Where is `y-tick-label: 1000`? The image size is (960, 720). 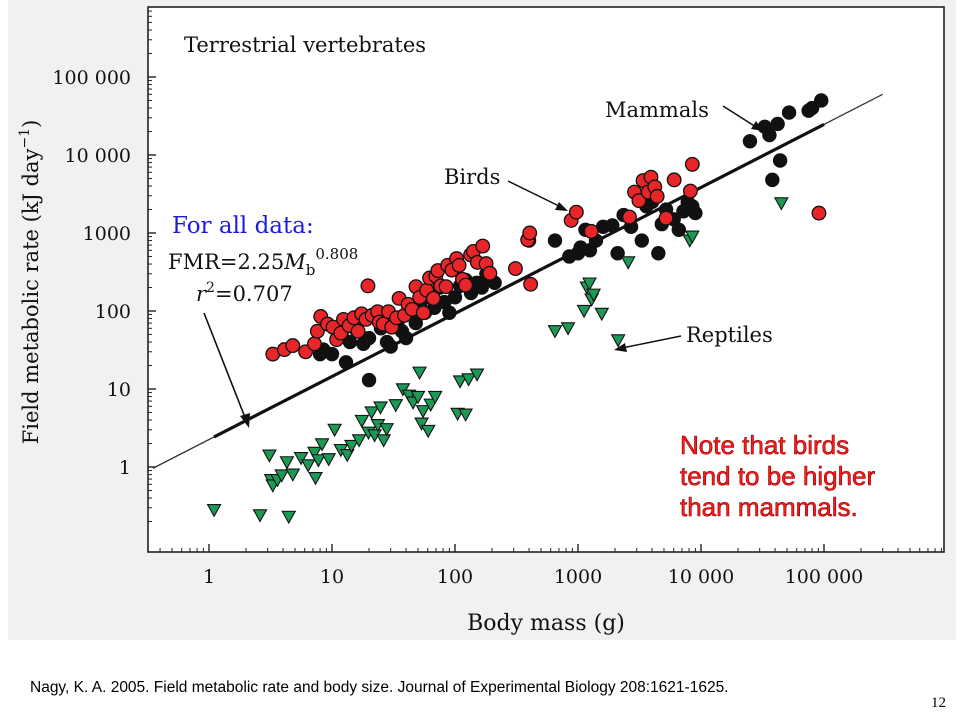 y-tick-label: 1000 is located at coordinates (107, 234).